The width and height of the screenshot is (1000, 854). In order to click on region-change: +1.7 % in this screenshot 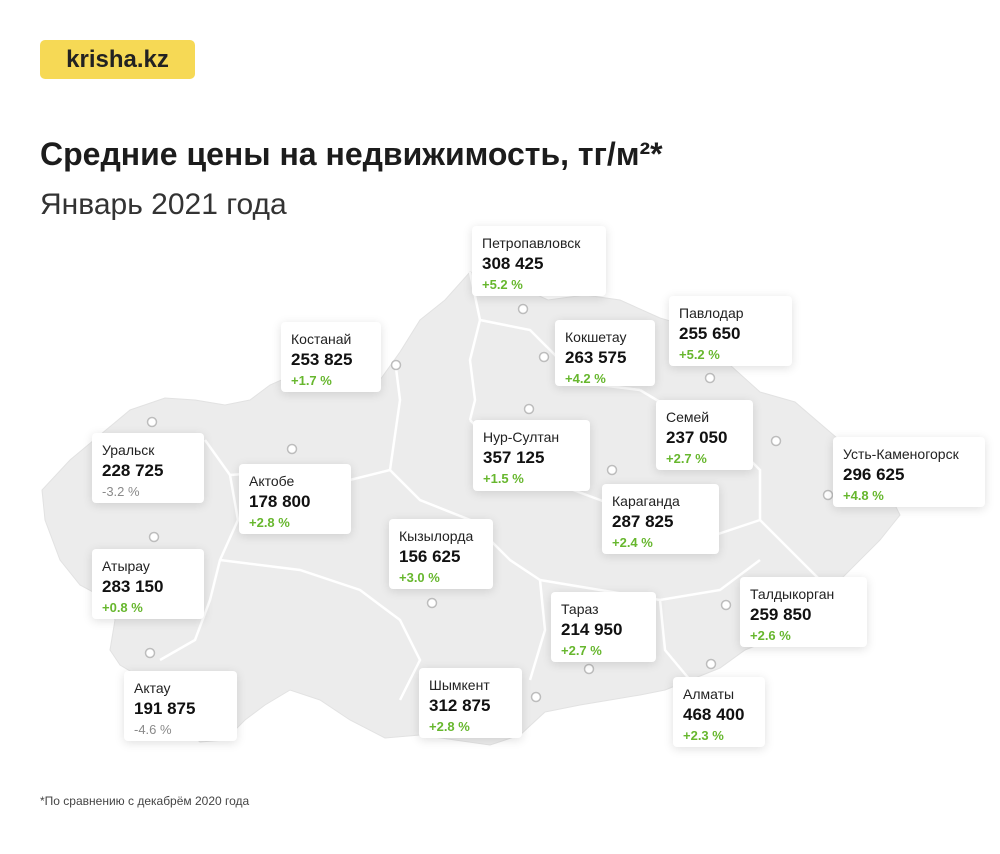, I will do `click(311, 380)`.